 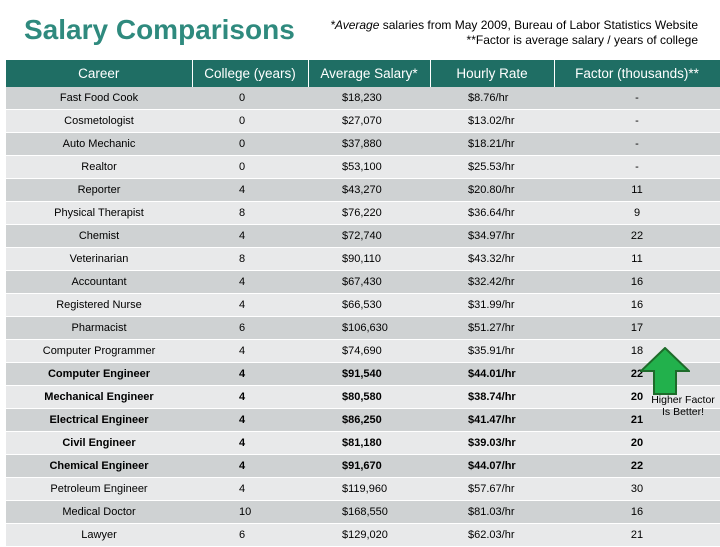 I want to click on hourly-rate-cell: $8.76/hr, so click(x=492, y=98).